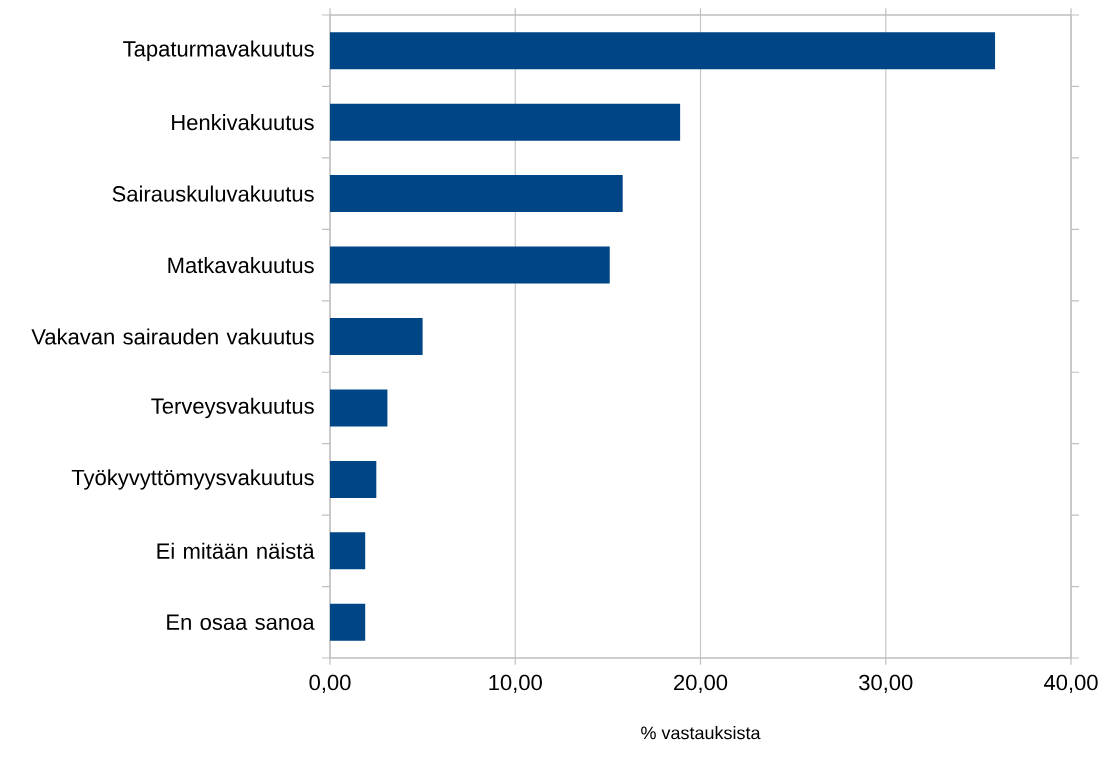 The image size is (1120, 761). I want to click on y-tick-label: Terveysvakuutus, so click(232, 408).